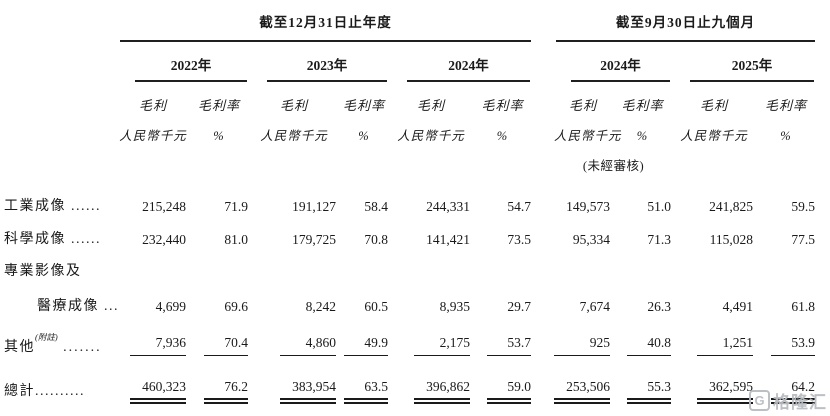  What do you see at coordinates (803, 239) in the screenshot?
I see `gross-margin-cell: 77.5` at bounding box center [803, 239].